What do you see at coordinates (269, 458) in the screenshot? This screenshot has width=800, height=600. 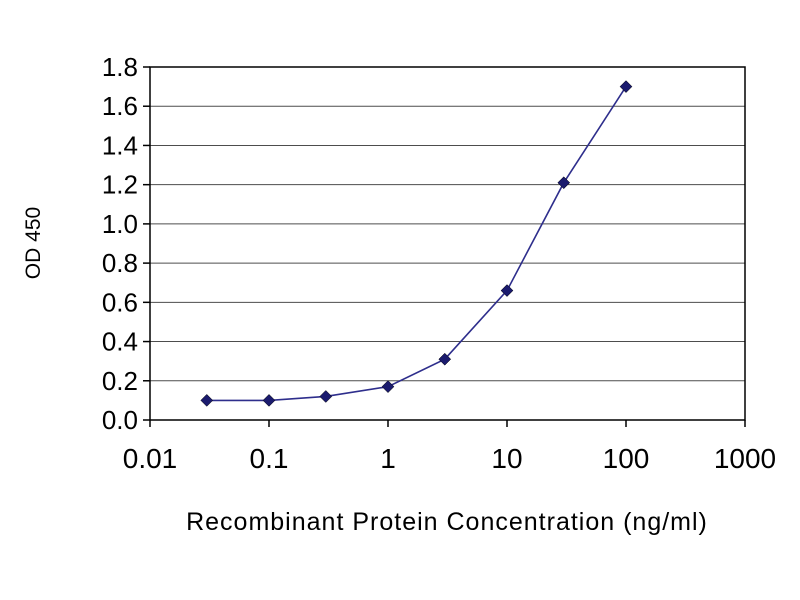 I see `x-tick-label: 0.1` at bounding box center [269, 458].